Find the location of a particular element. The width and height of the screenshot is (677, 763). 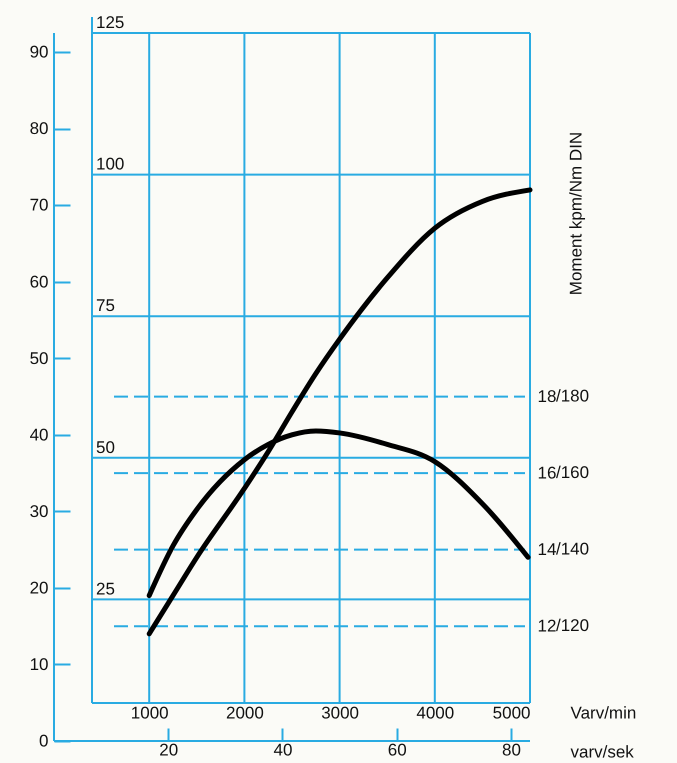

y-tick-label: 80 is located at coordinates (39, 128).